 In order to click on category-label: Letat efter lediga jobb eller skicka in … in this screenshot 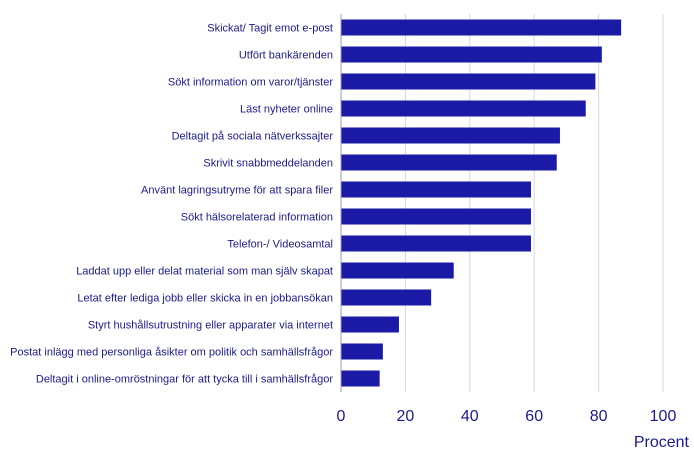, I will do `click(205, 299)`.